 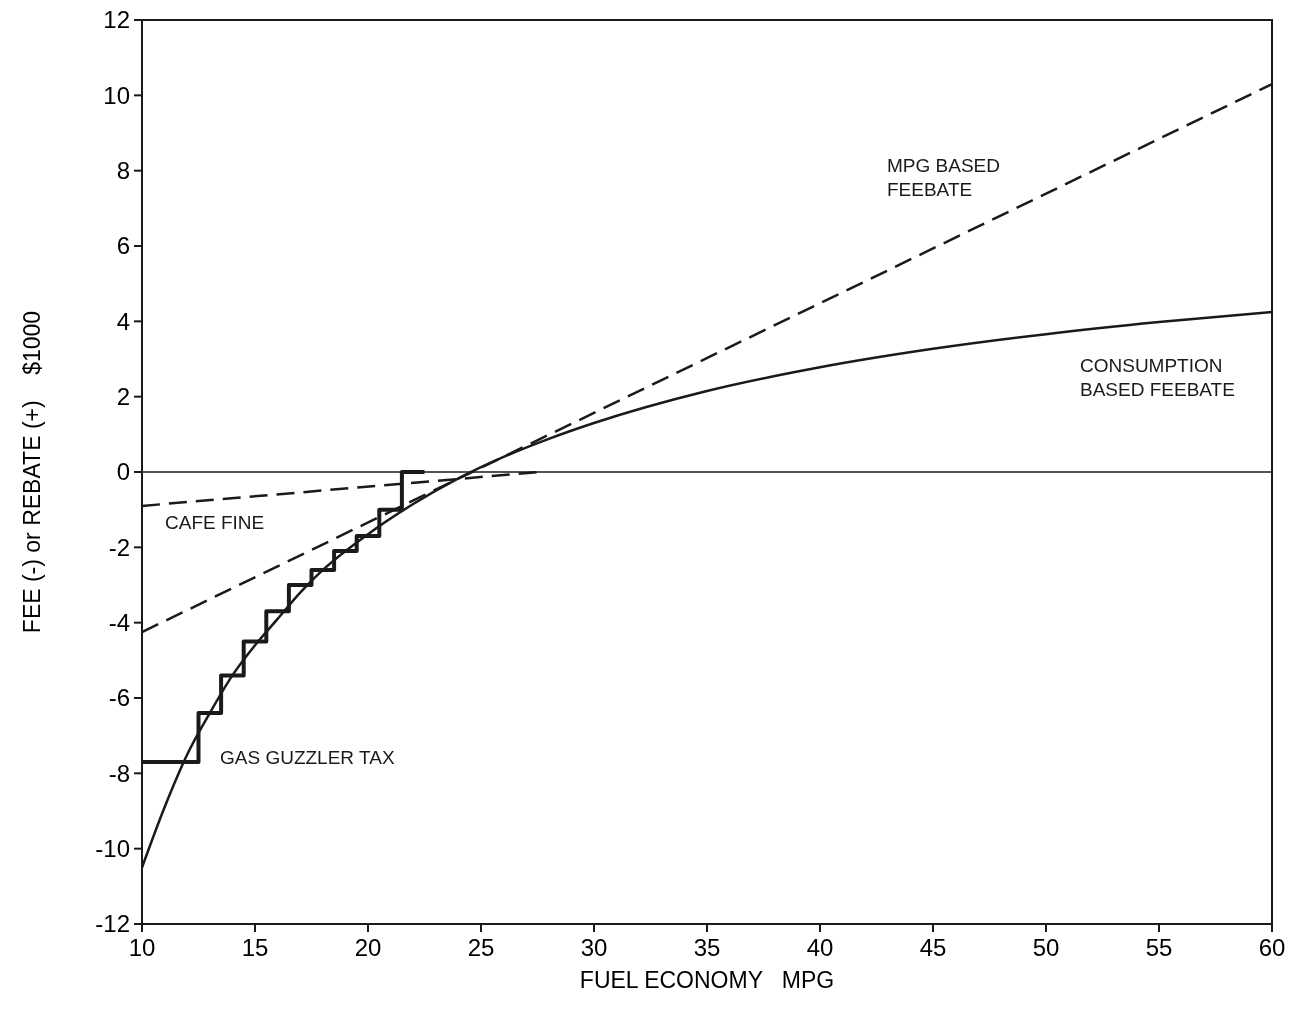 I want to click on x-tick-label: 25, so click(x=481, y=947).